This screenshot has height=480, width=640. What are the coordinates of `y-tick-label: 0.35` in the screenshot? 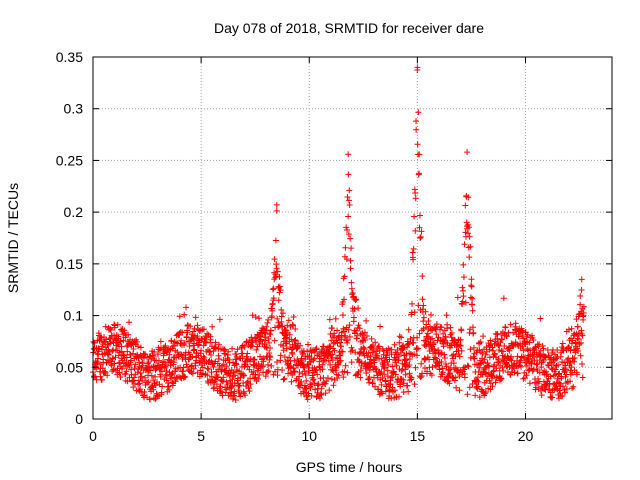 It's located at (69, 57).